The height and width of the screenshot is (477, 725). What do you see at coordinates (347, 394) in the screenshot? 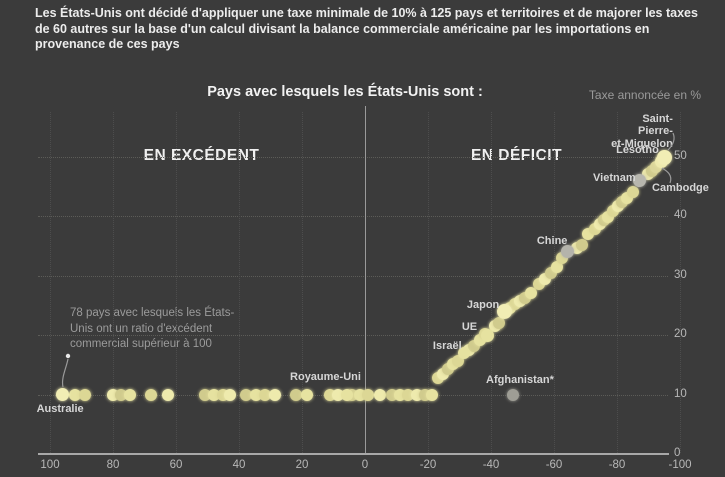
I see `scatter-dot-royaume-uni` at bounding box center [347, 394].